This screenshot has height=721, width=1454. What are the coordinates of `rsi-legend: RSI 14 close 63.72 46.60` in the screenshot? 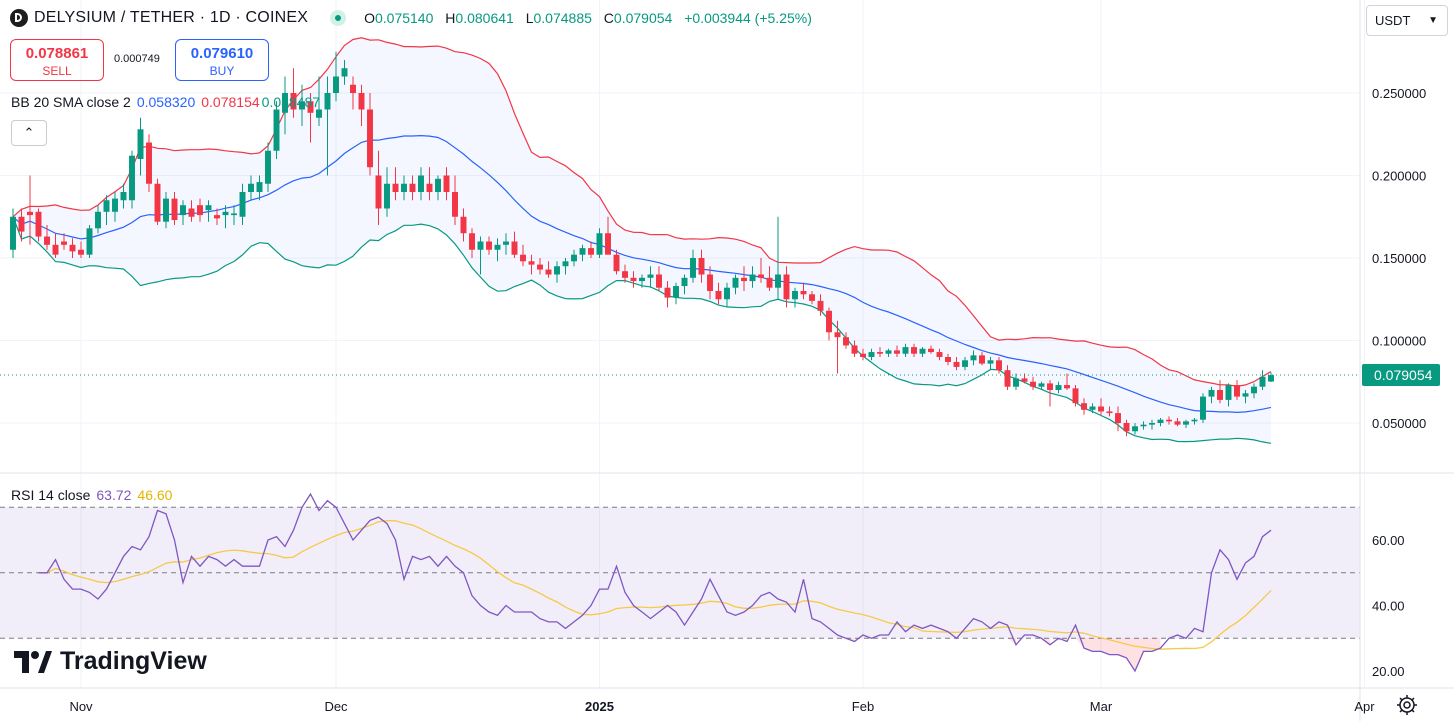 It's located at (91, 495).